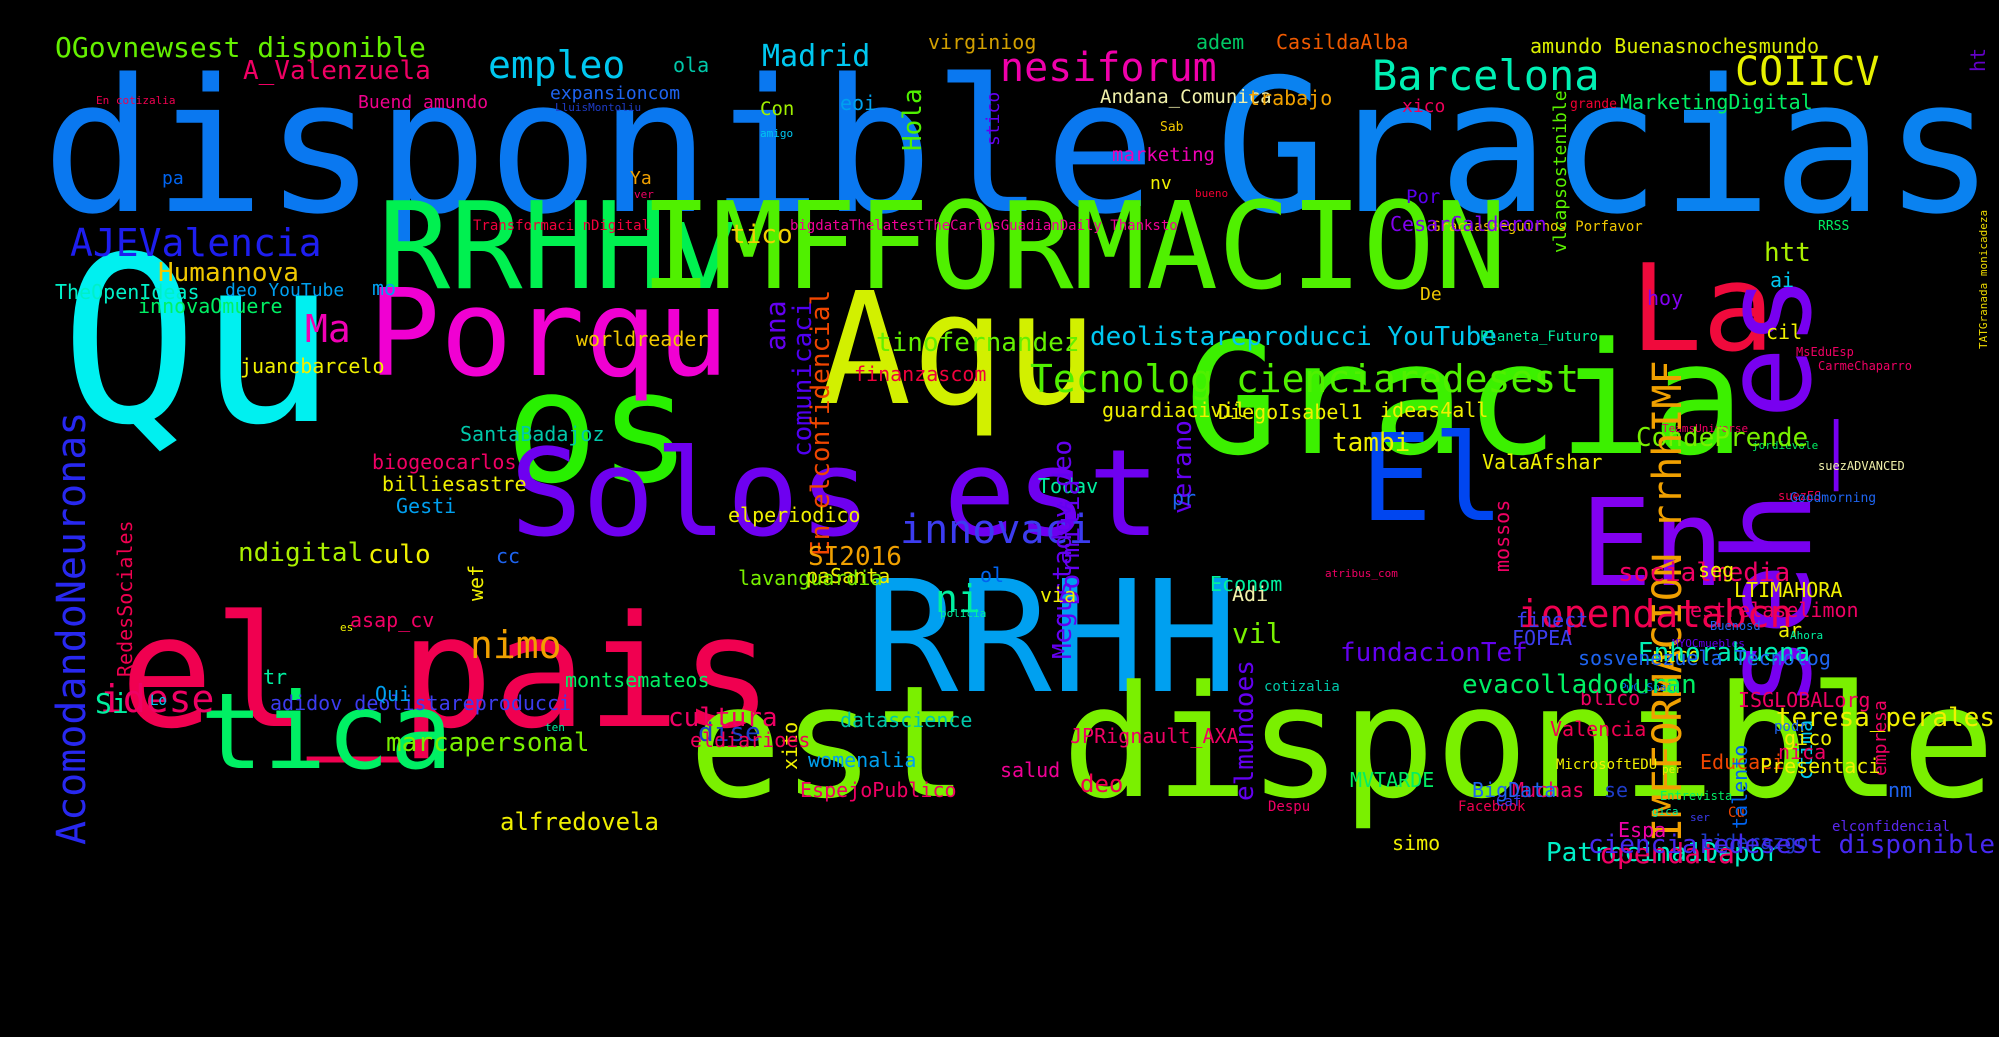 The width and height of the screenshot is (1999, 1037). Describe the element at coordinates (423, 102) in the screenshot. I see `cloud-word: Buend amundo` at that location.